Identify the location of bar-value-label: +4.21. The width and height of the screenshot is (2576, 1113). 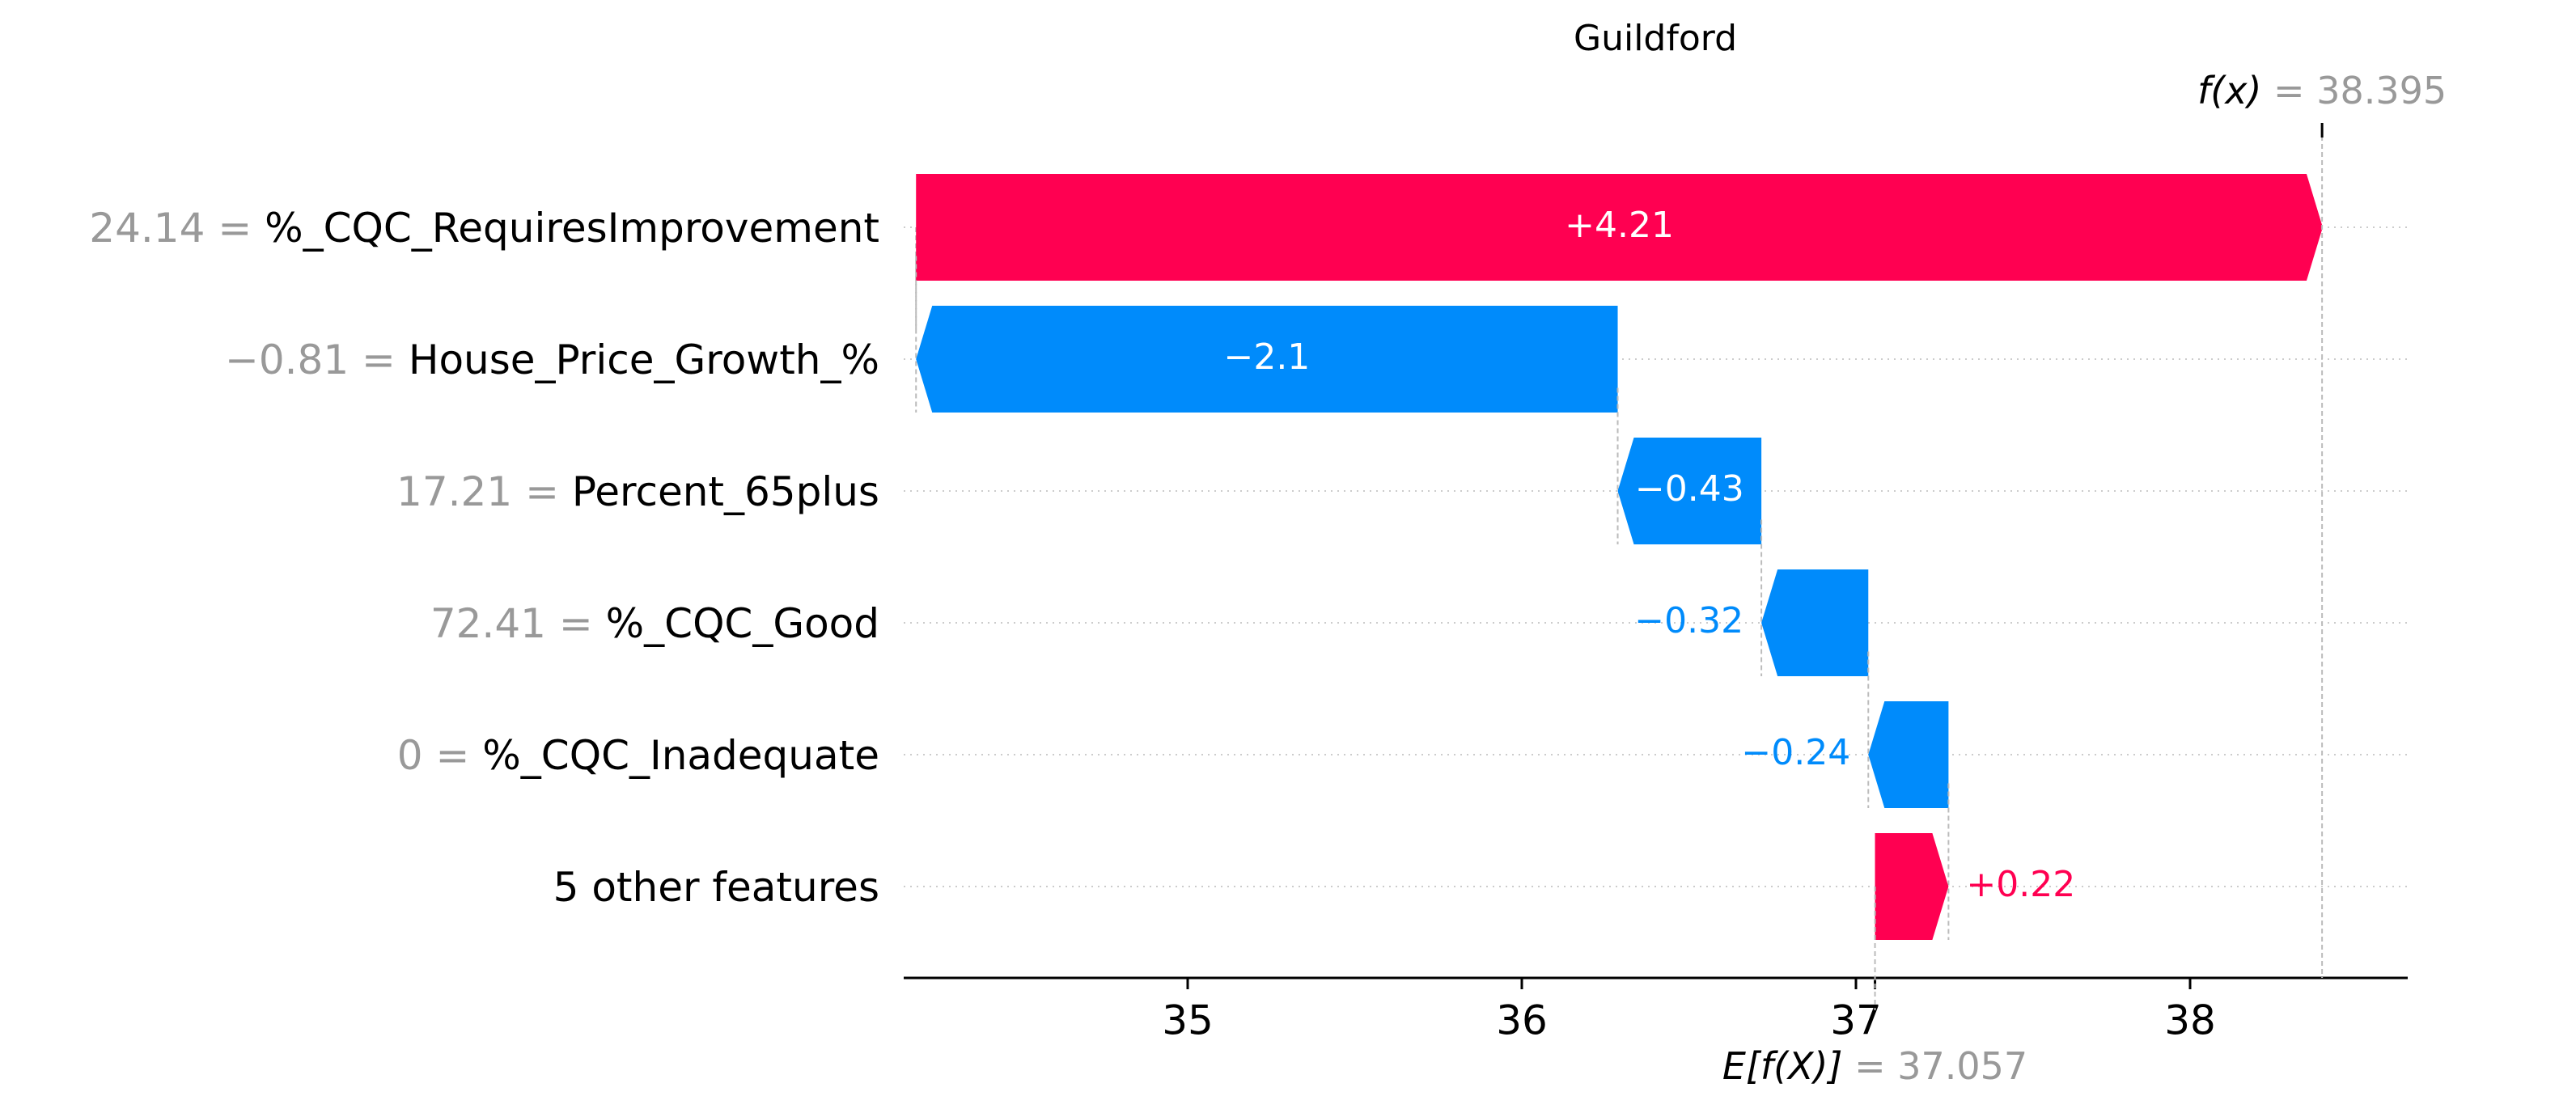
(1619, 226).